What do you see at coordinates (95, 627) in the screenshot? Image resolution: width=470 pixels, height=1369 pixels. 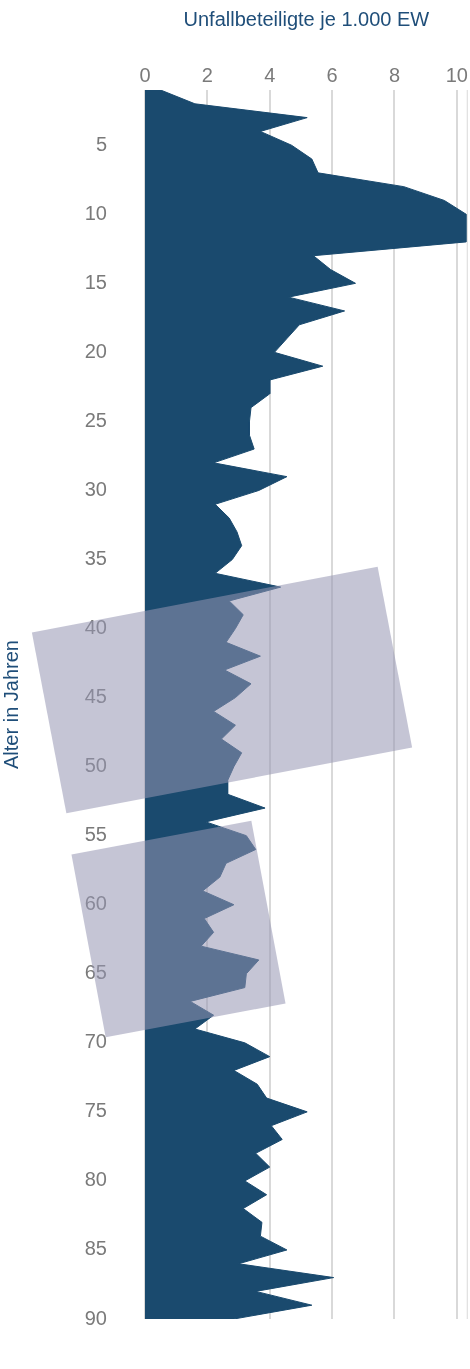 I see `y-tick-label: 40` at bounding box center [95, 627].